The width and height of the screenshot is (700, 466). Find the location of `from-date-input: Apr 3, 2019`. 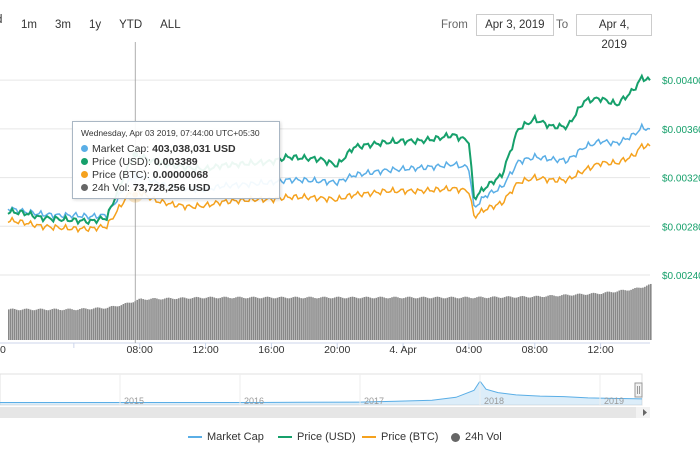

from-date-input: Apr 3, 2019 is located at coordinates (514, 25).